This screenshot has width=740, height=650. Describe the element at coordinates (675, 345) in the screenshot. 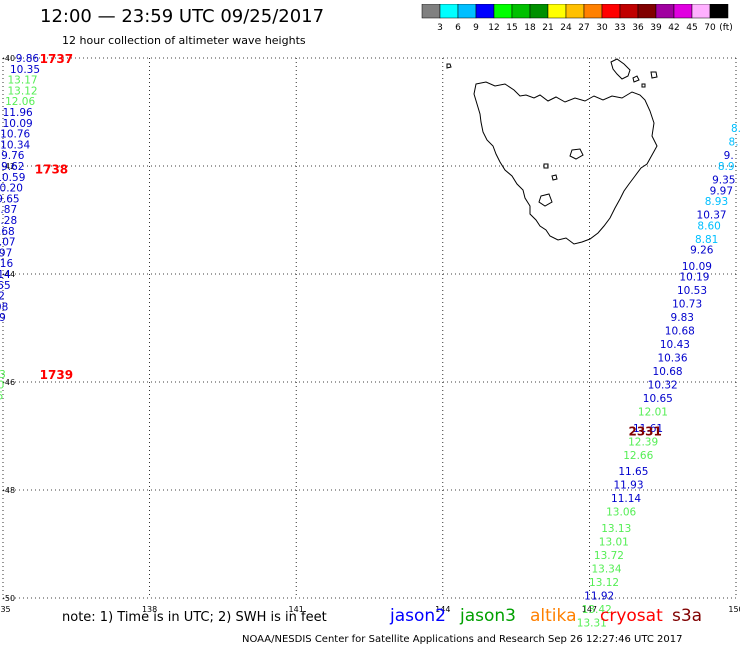

I see `wave-height-label: 10.43` at that location.